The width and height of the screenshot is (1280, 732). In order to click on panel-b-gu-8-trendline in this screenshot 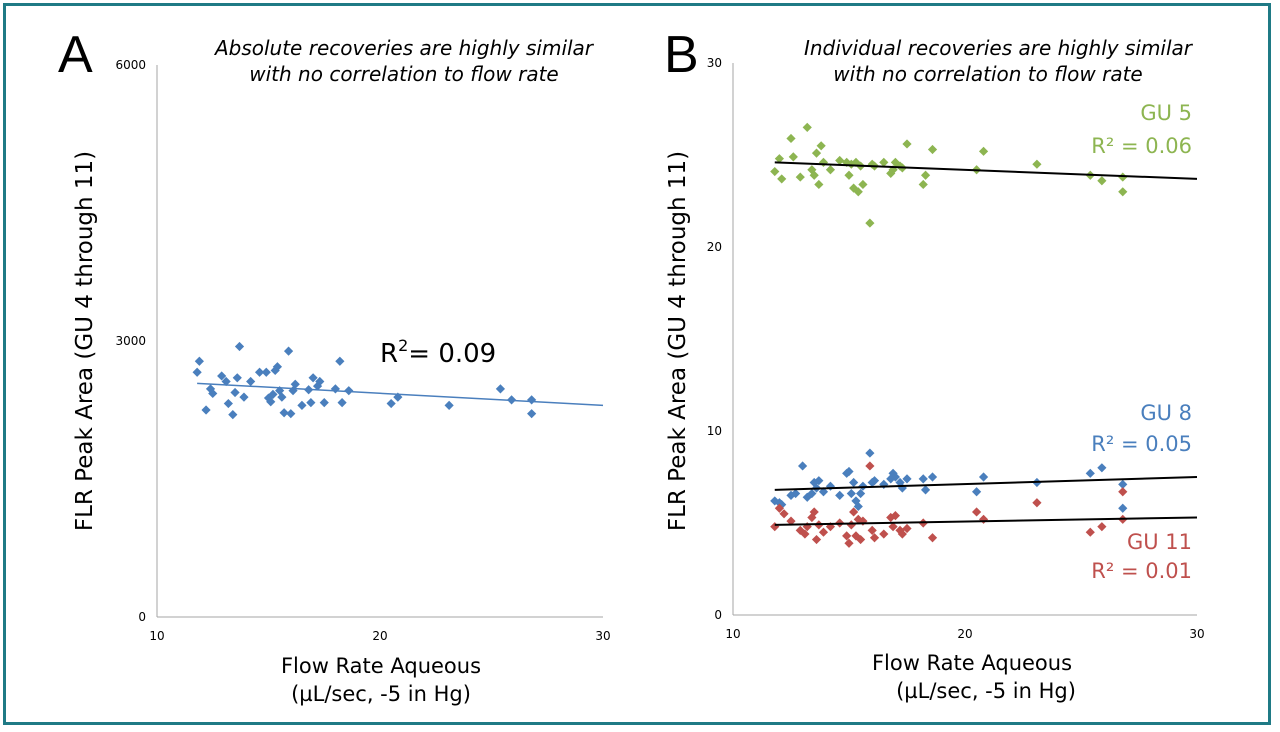, I will do `click(986, 483)`.